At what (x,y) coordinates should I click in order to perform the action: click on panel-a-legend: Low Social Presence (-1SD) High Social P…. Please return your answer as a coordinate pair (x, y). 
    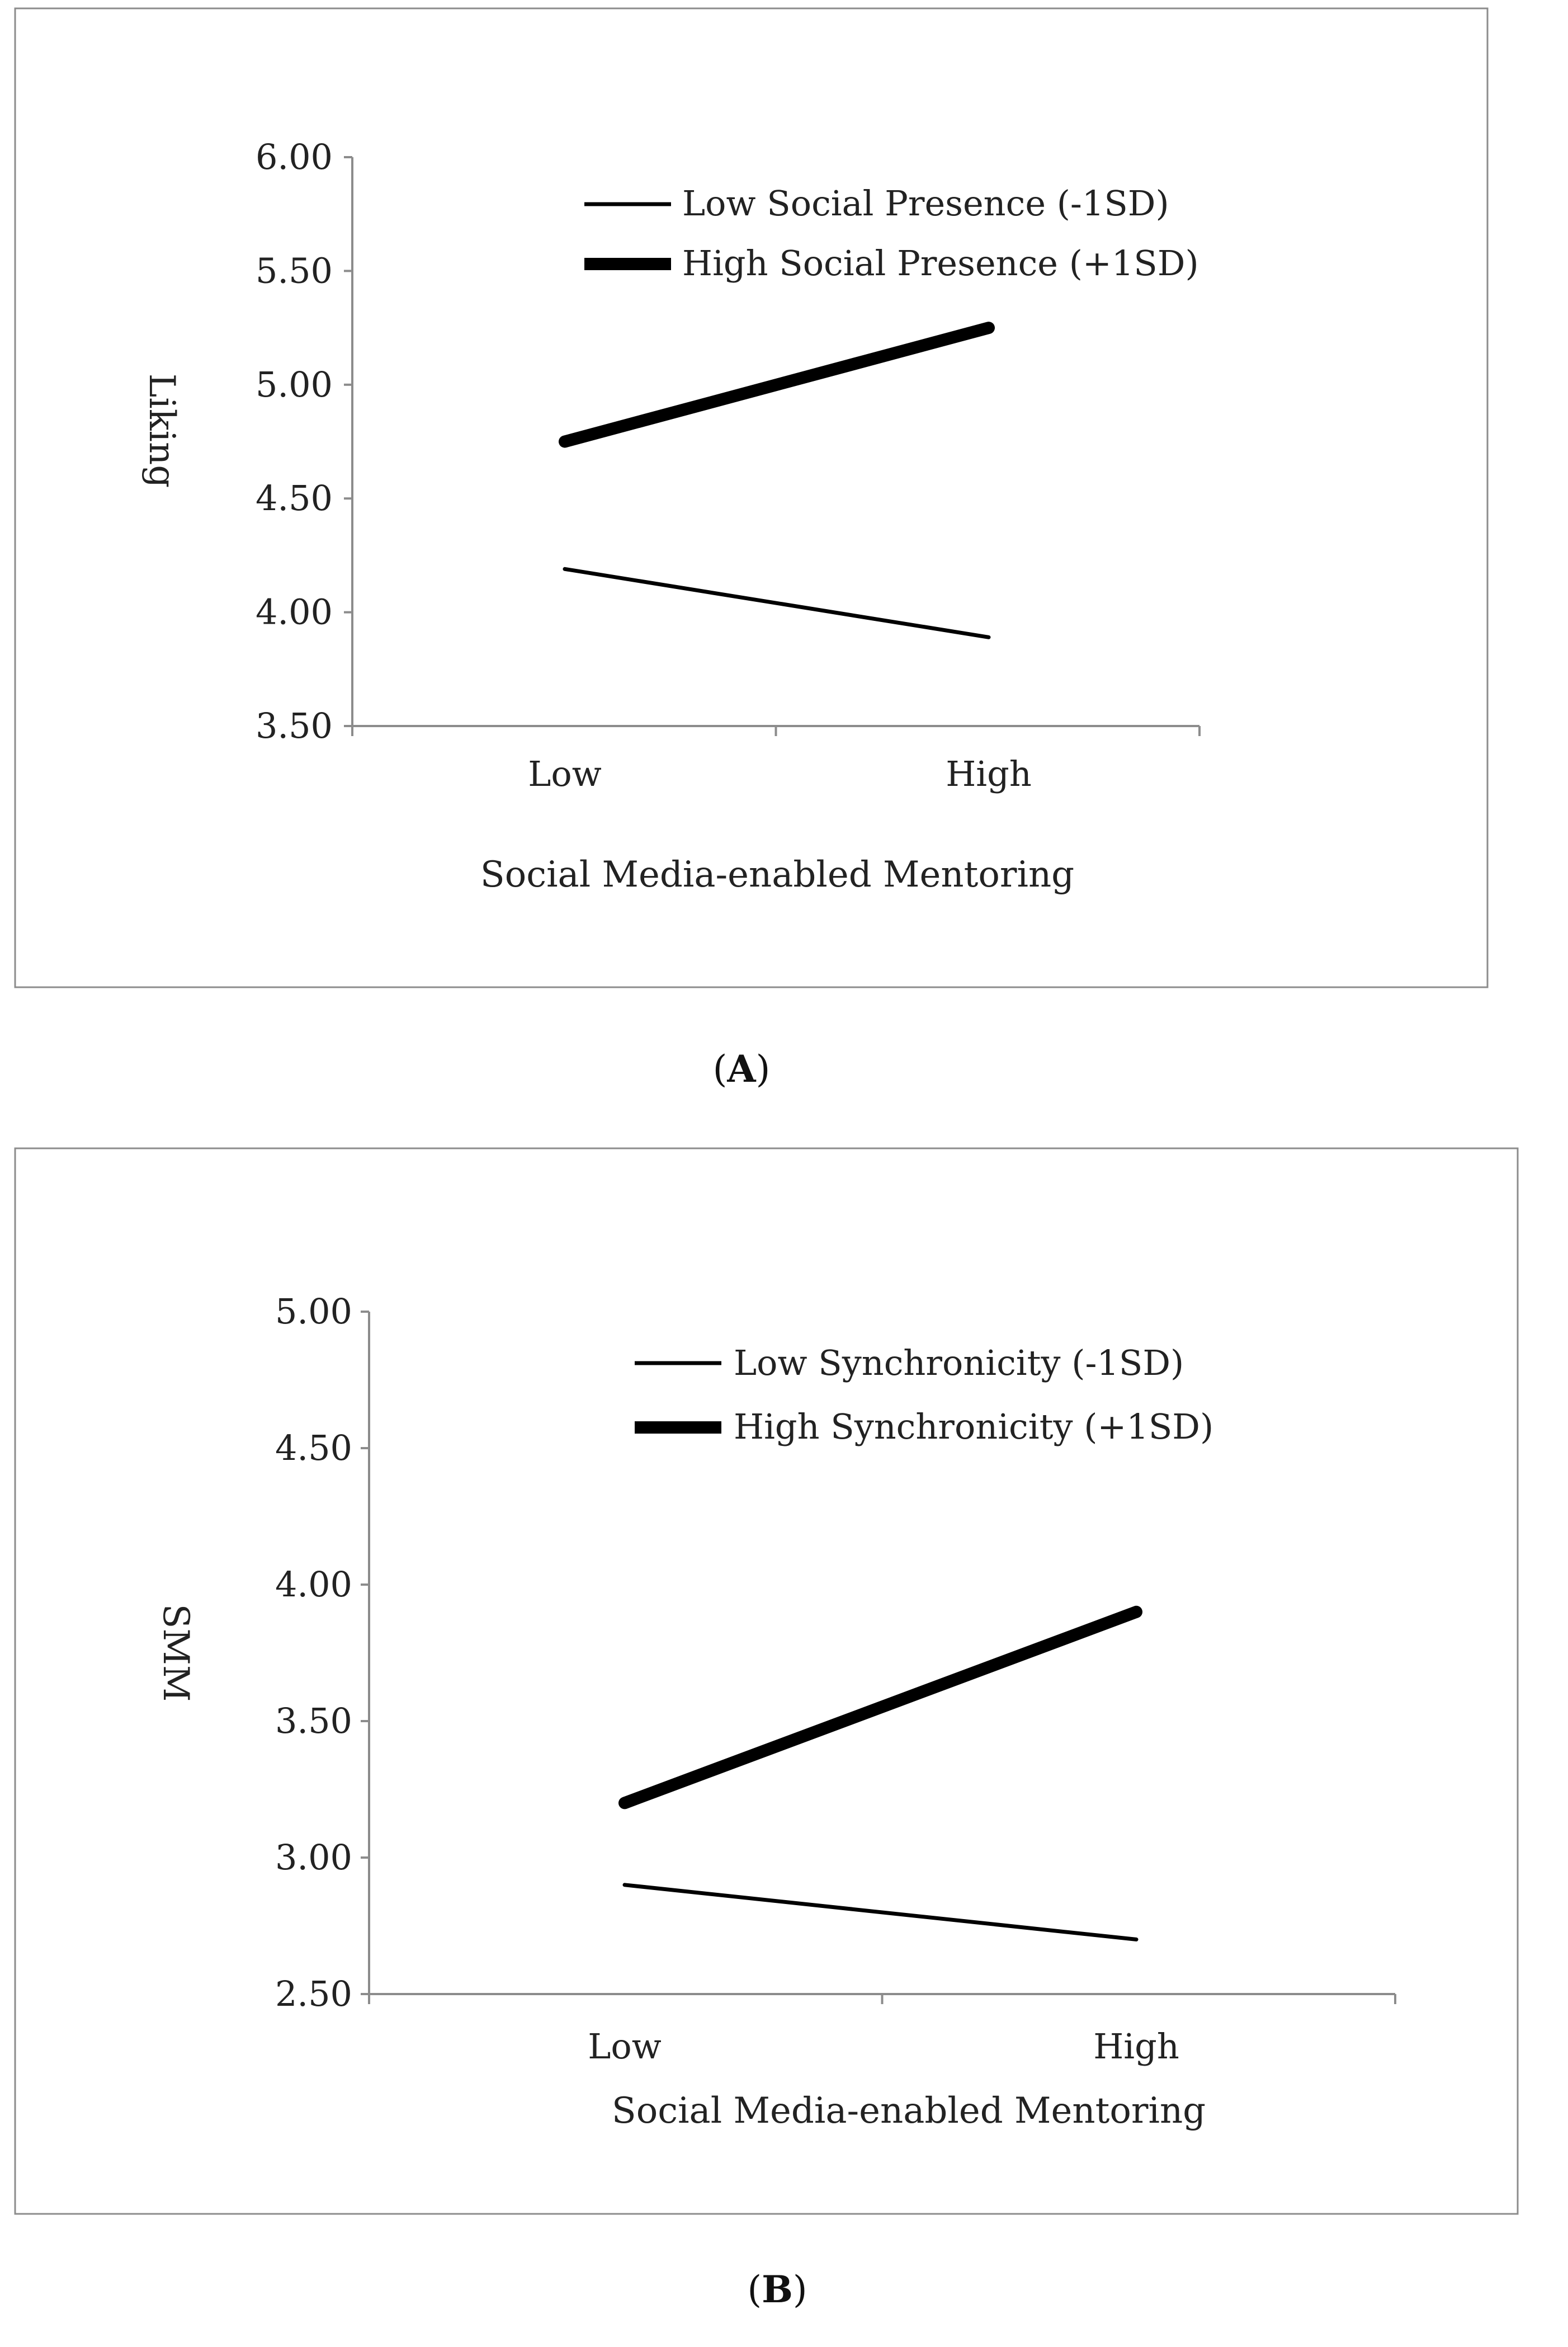
    Looking at the image, I should click on (891, 233).